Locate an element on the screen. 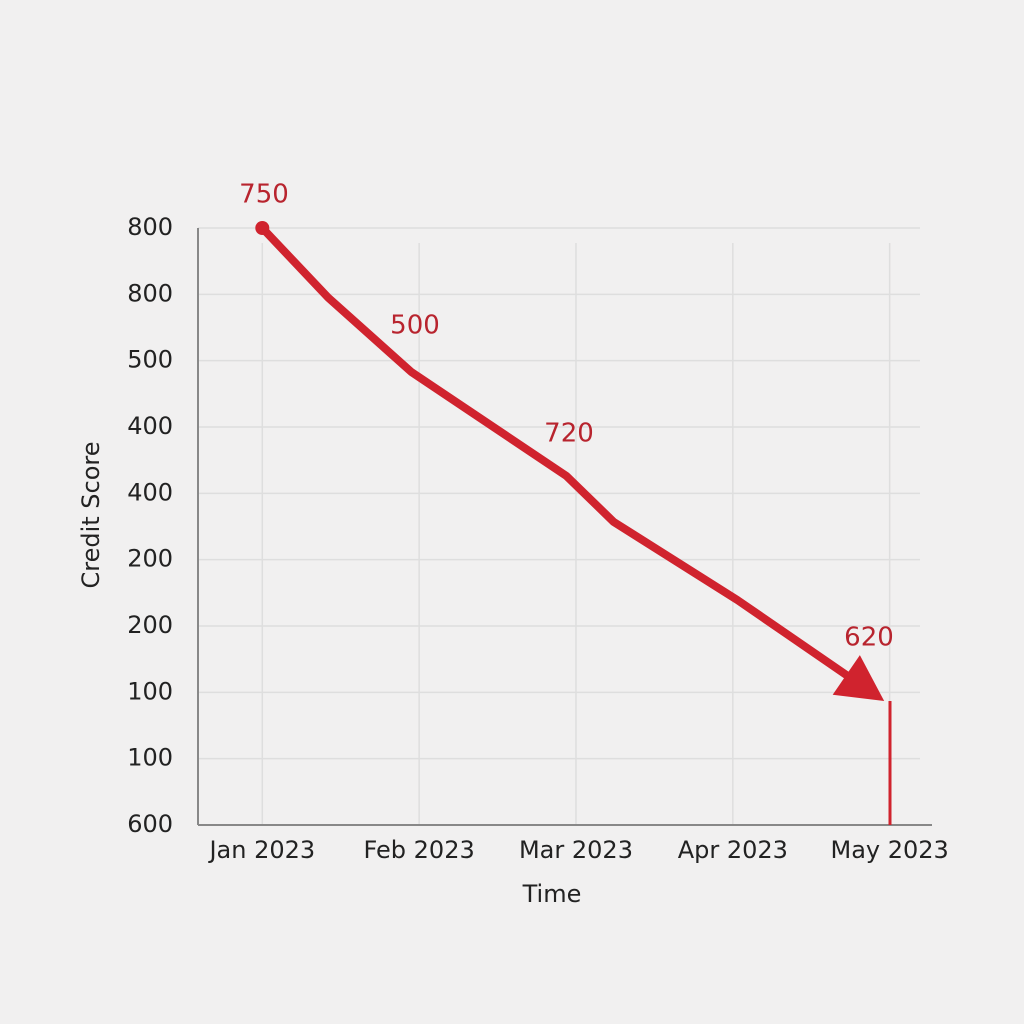 Image resolution: width=1024 pixels, height=1024 pixels. x-tick-label: Jan 2023 is located at coordinates (261, 850).